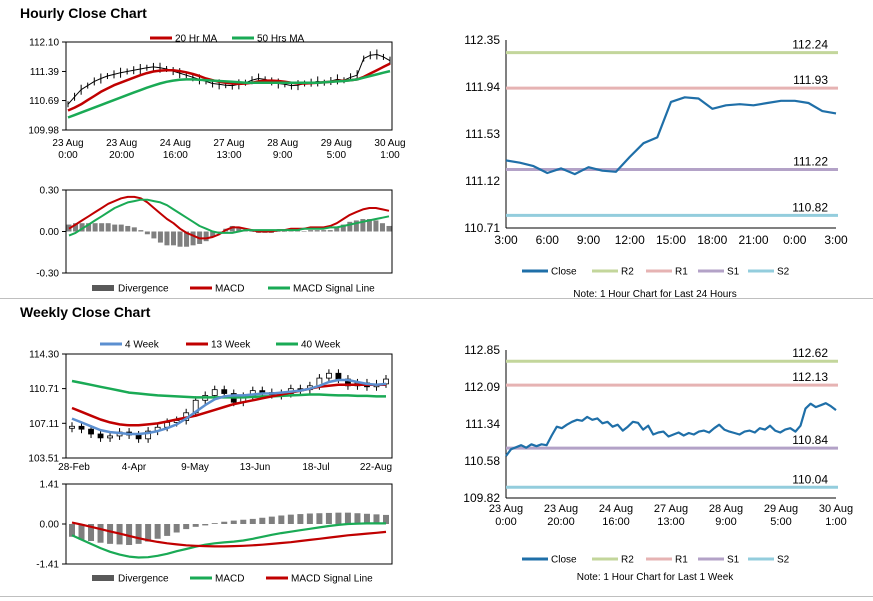  Describe the element at coordinates (175, 143) in the screenshot. I see `hourly-price-xtick-date: 24 Aug` at that location.